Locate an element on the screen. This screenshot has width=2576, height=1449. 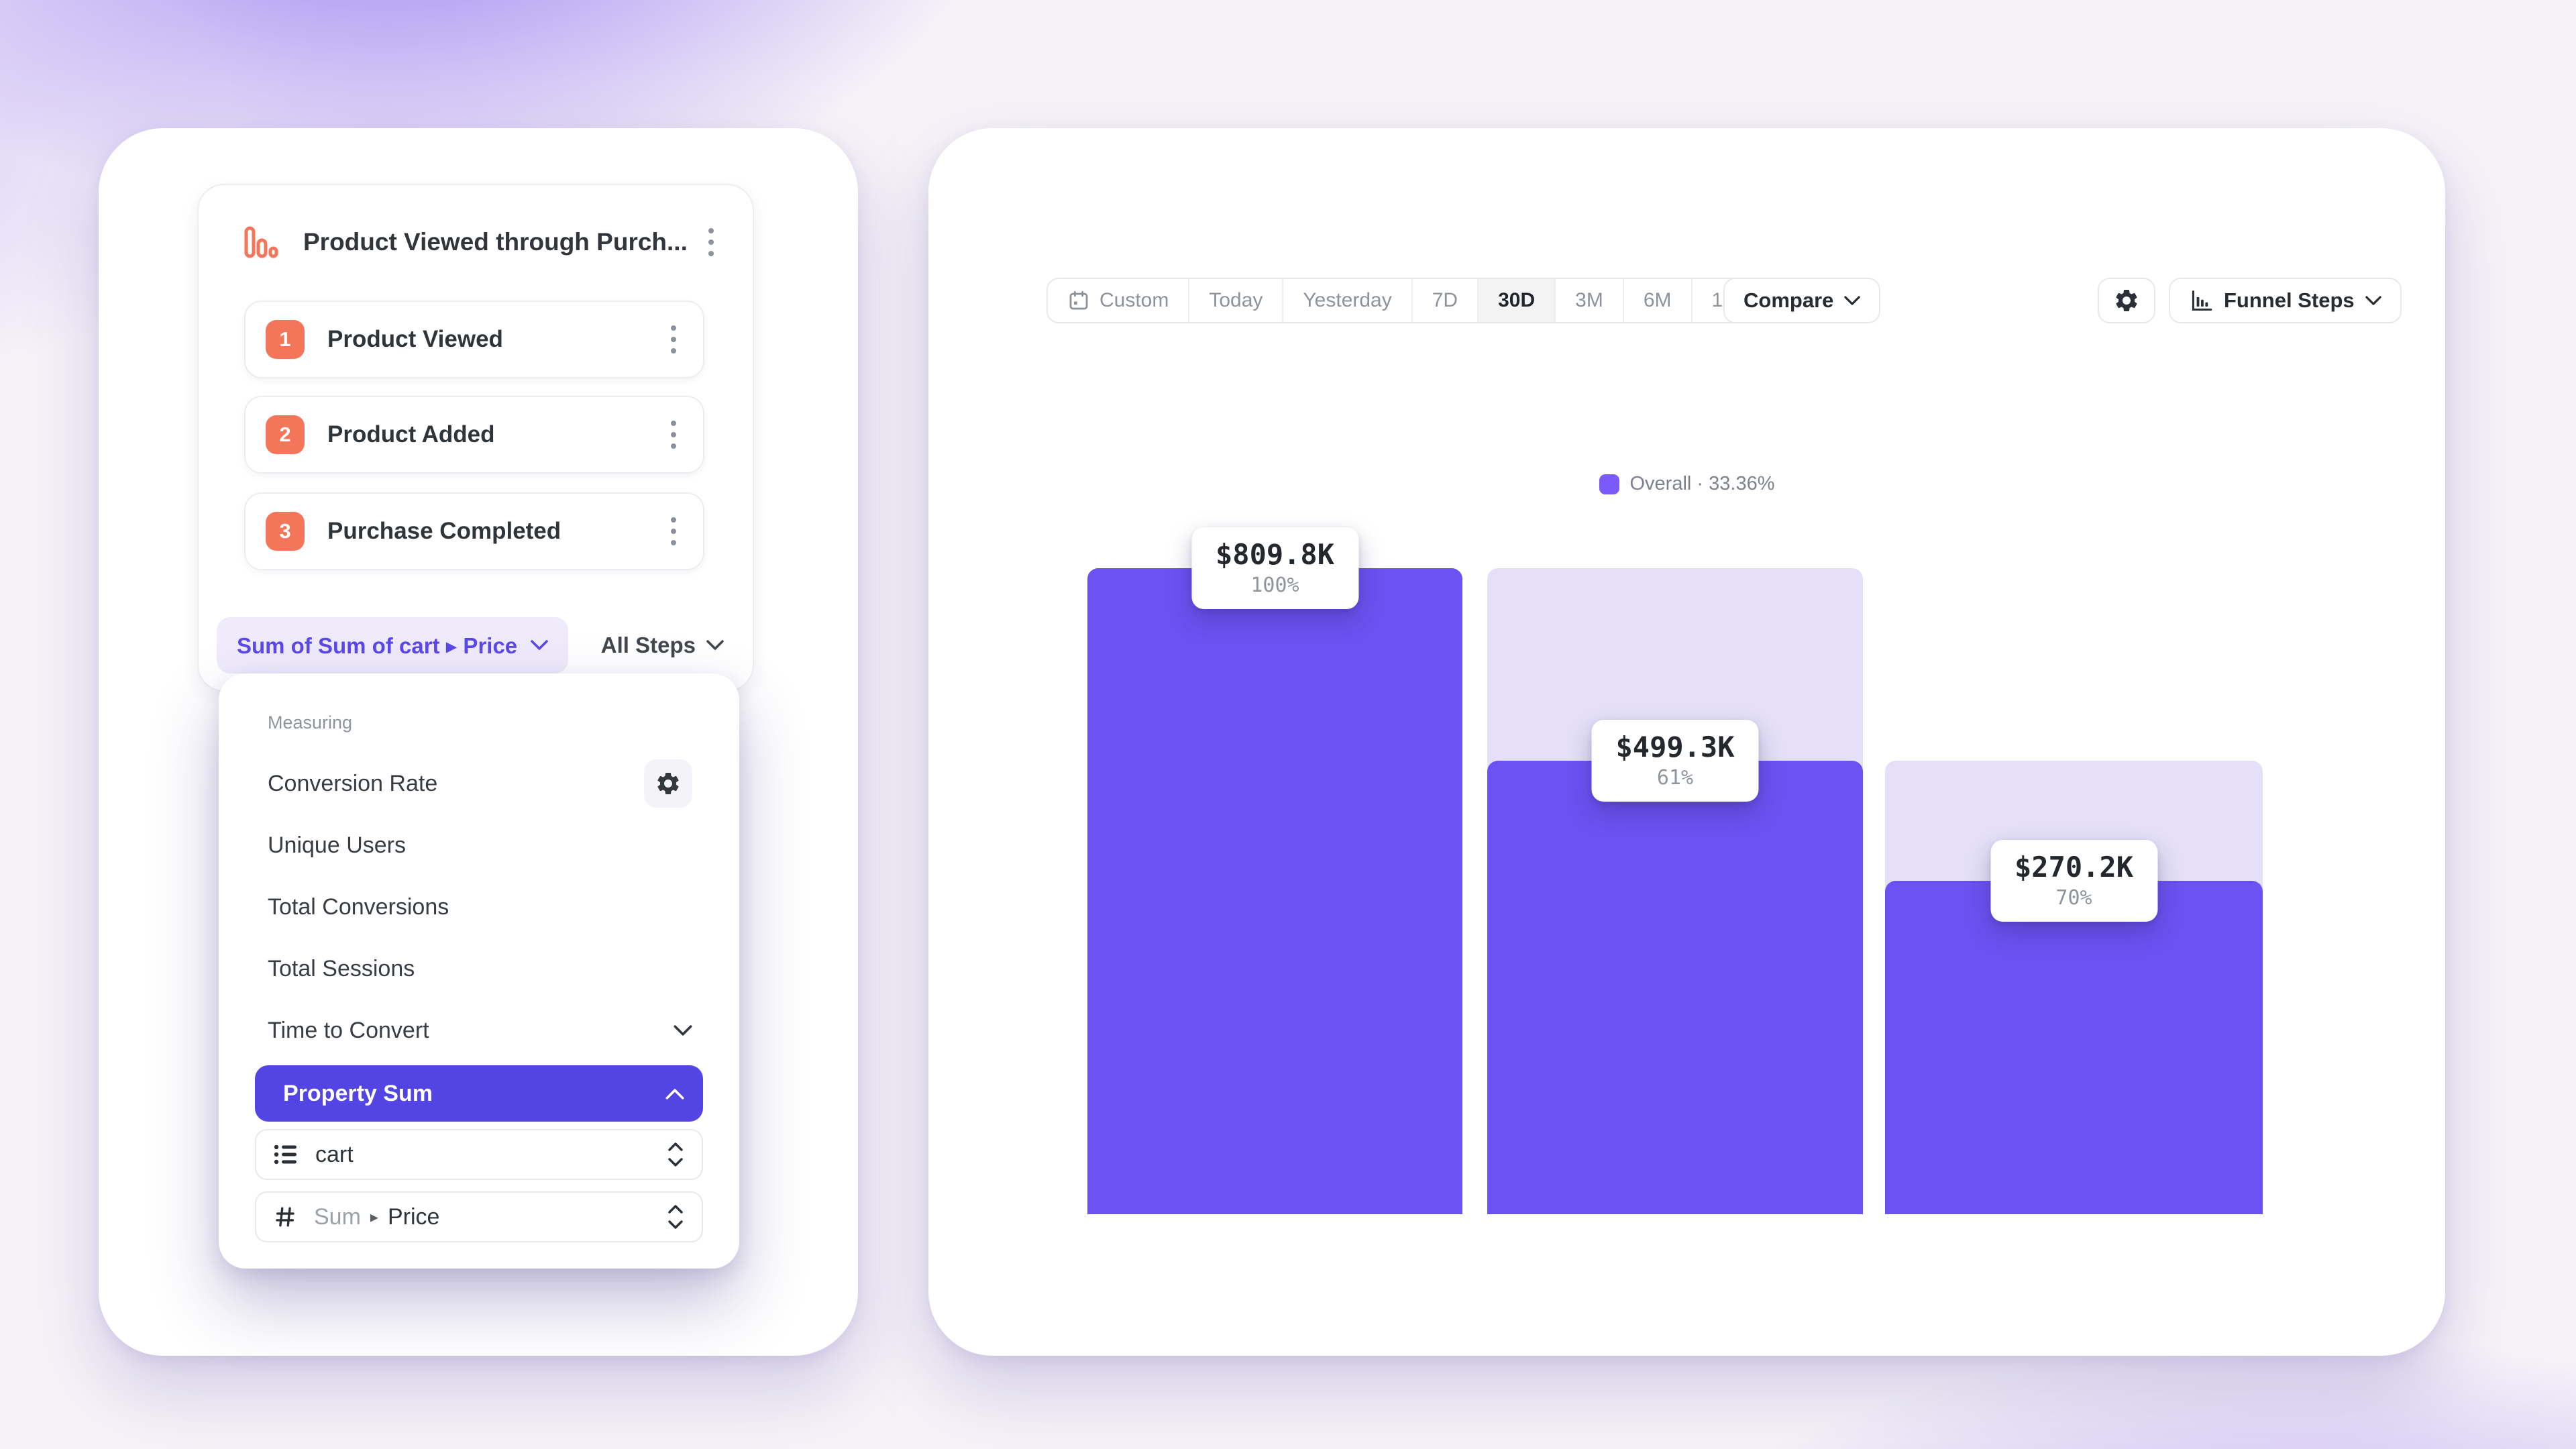
measurement-row: Sum of Sum of cart ▸ Price All Steps is located at coordinates (476, 645).